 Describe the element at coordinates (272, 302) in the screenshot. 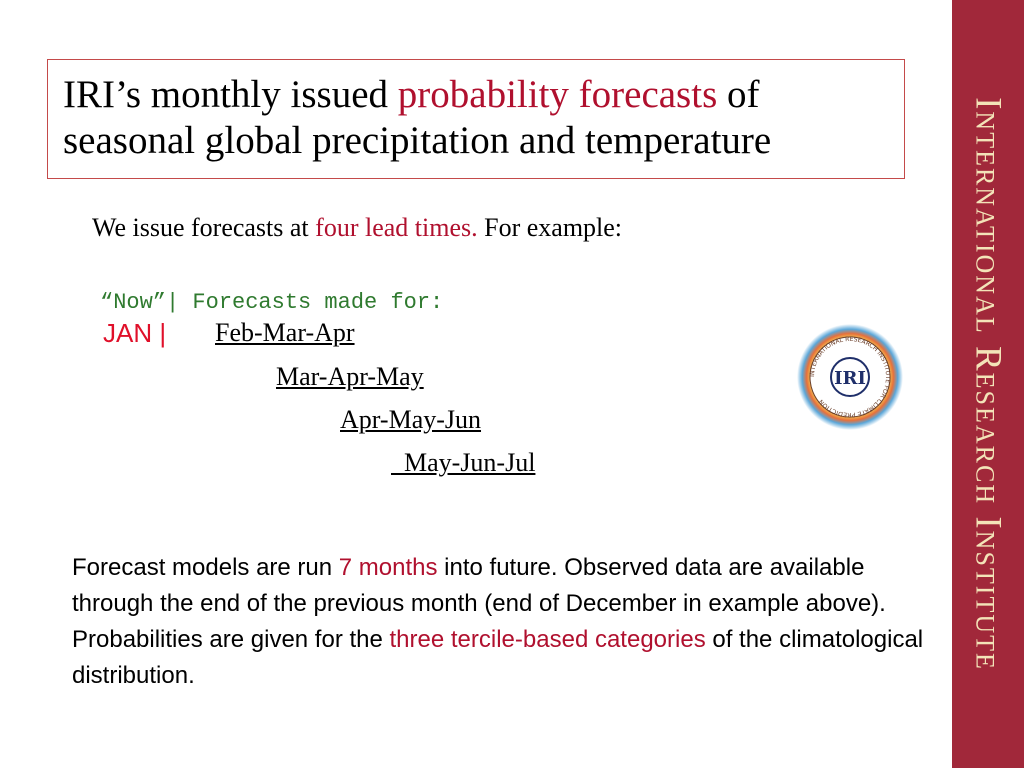

I see `now-forecast-label: “Now”| Forecasts made for:` at that location.